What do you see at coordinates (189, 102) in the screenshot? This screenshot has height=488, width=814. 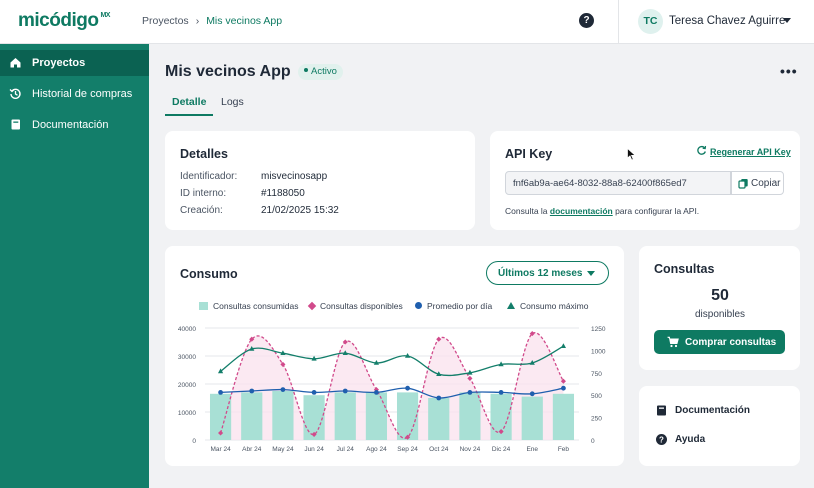 I see `tab-detalle: Detalle` at bounding box center [189, 102].